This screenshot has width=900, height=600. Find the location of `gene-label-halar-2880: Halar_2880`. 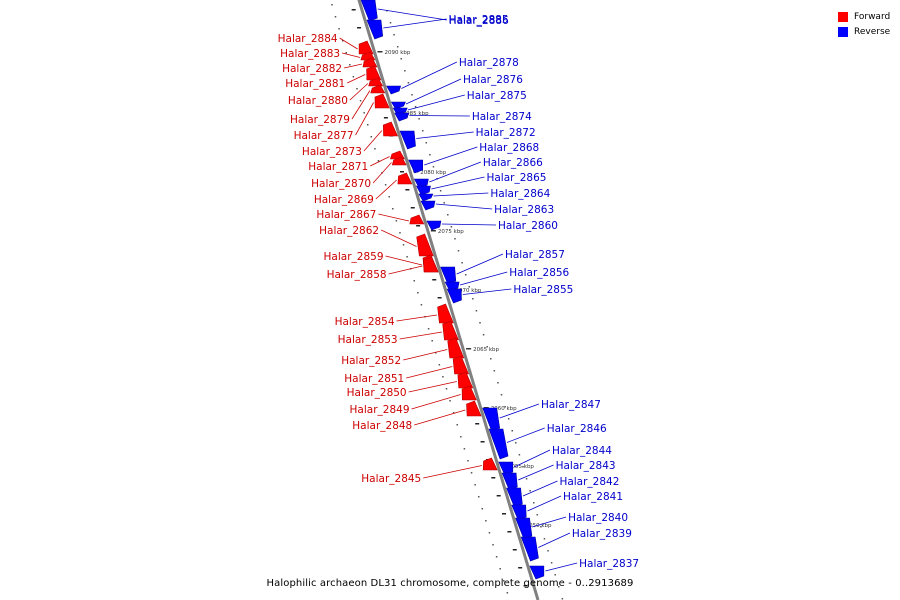

gene-label-halar-2880: Halar_2880 is located at coordinates (318, 101).